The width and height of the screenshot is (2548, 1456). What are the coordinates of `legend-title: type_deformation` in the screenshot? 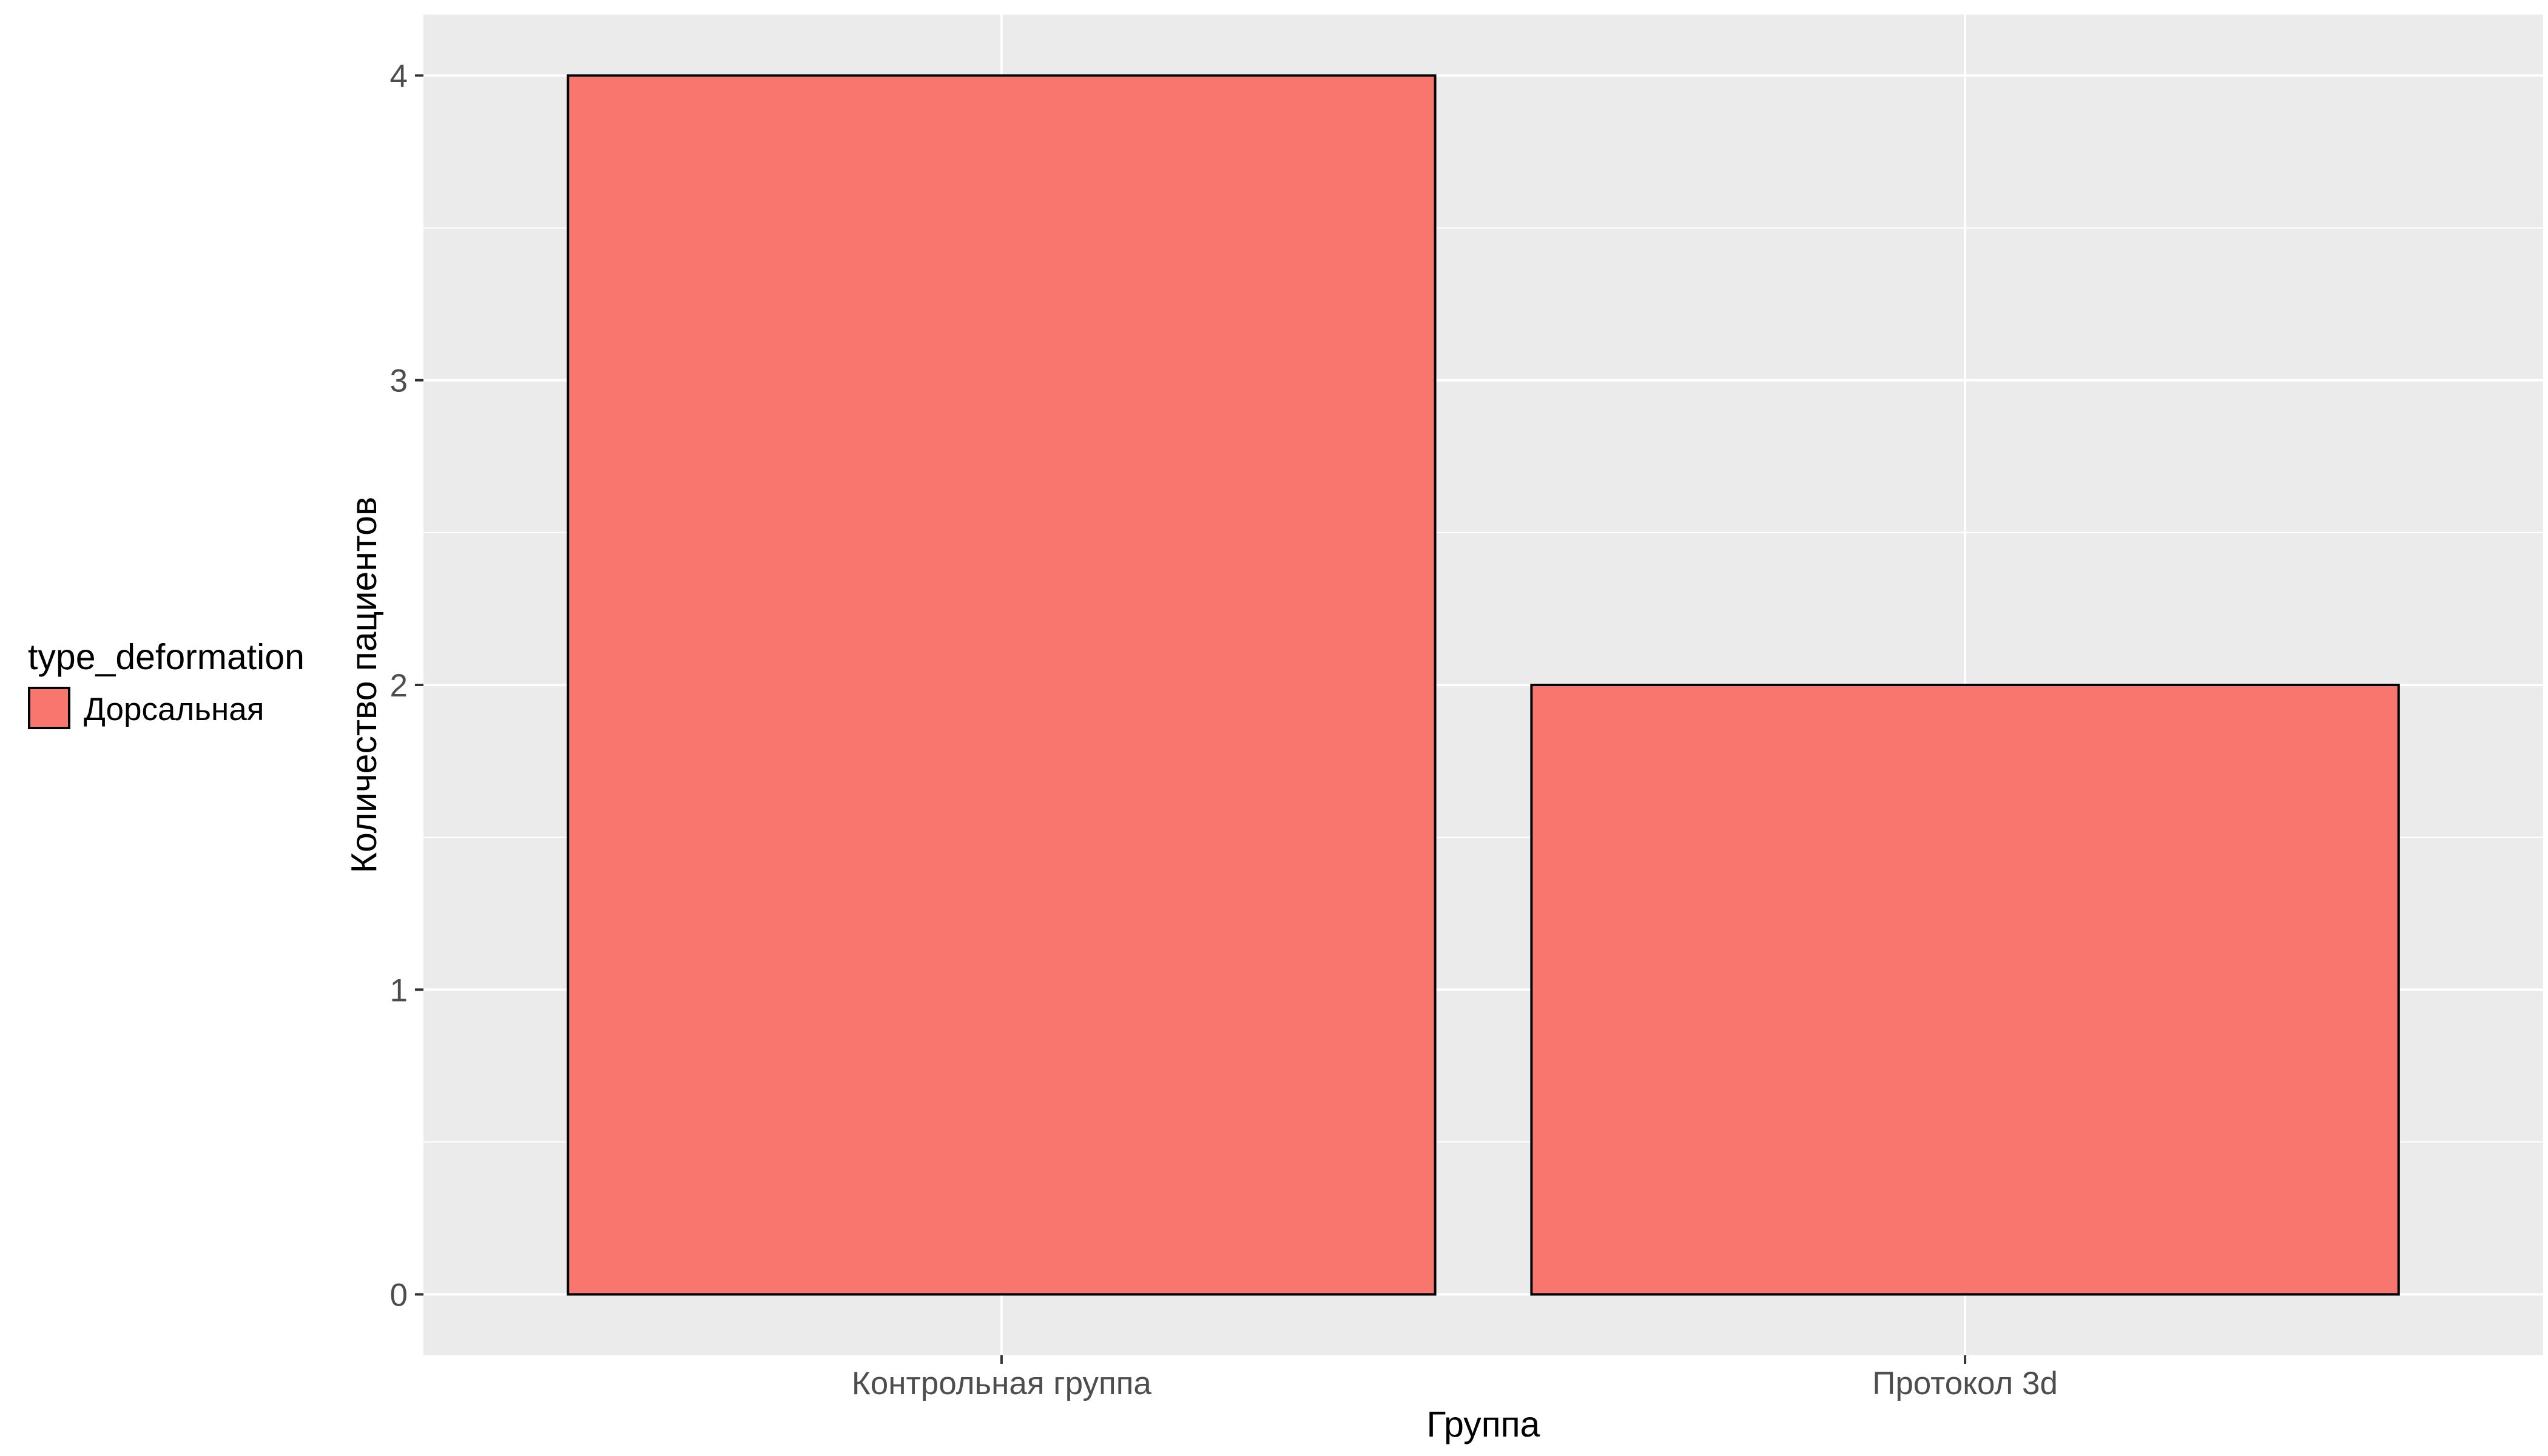 It's located at (166, 657).